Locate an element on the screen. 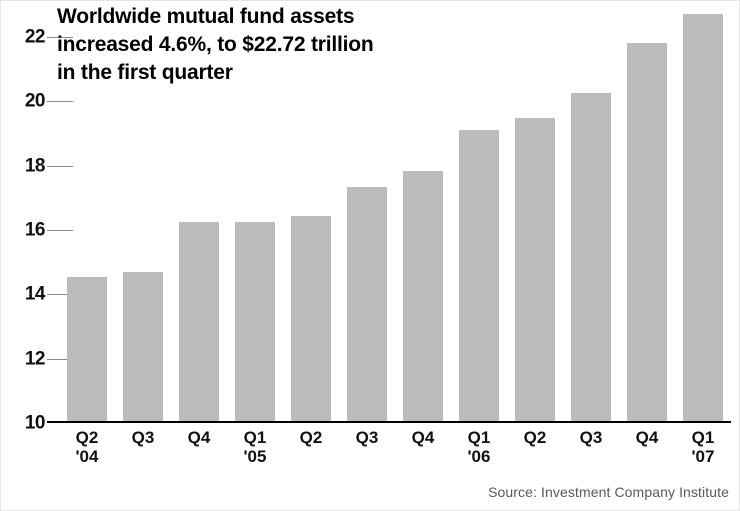 The image size is (740, 511). y-axis: 10 12 14 16 18 20 22 is located at coordinates (26, 221).